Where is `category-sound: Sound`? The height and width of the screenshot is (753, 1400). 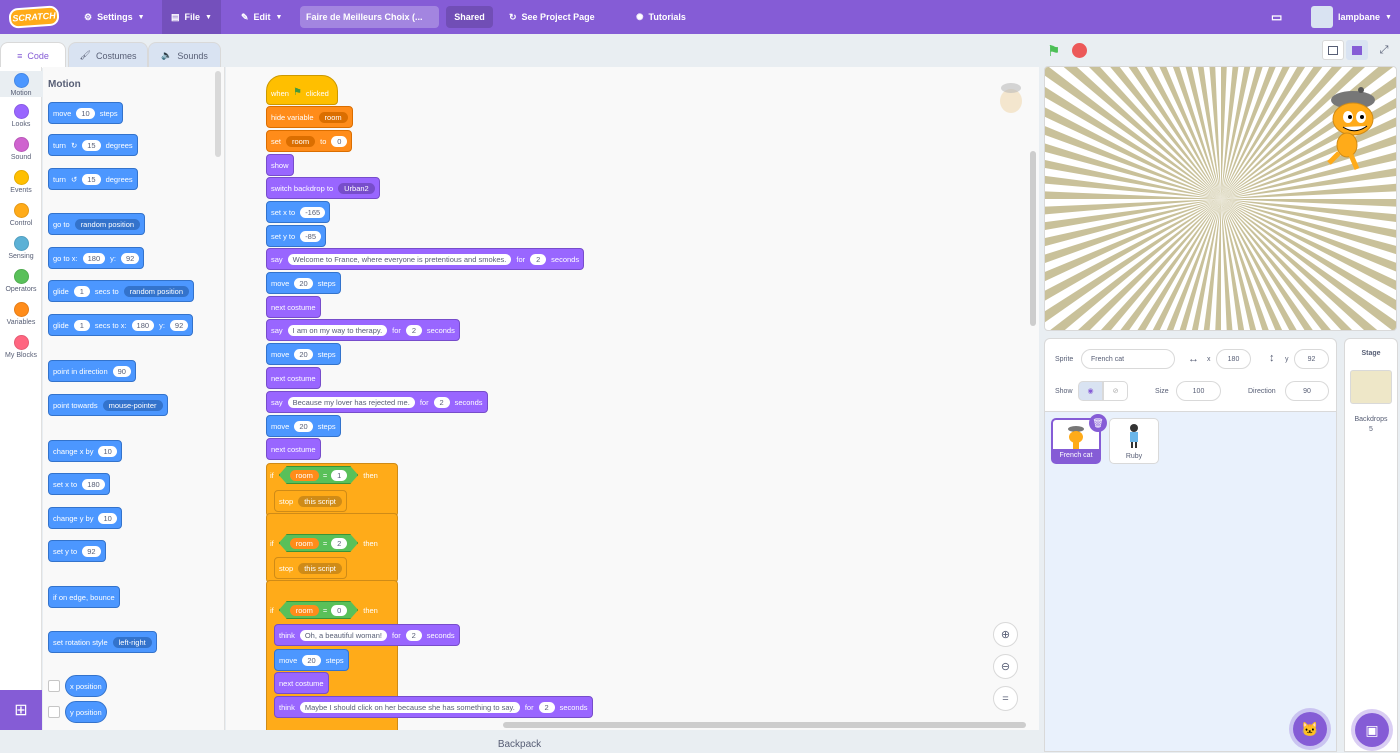
category-sound: Sound is located at coordinates (21, 149).